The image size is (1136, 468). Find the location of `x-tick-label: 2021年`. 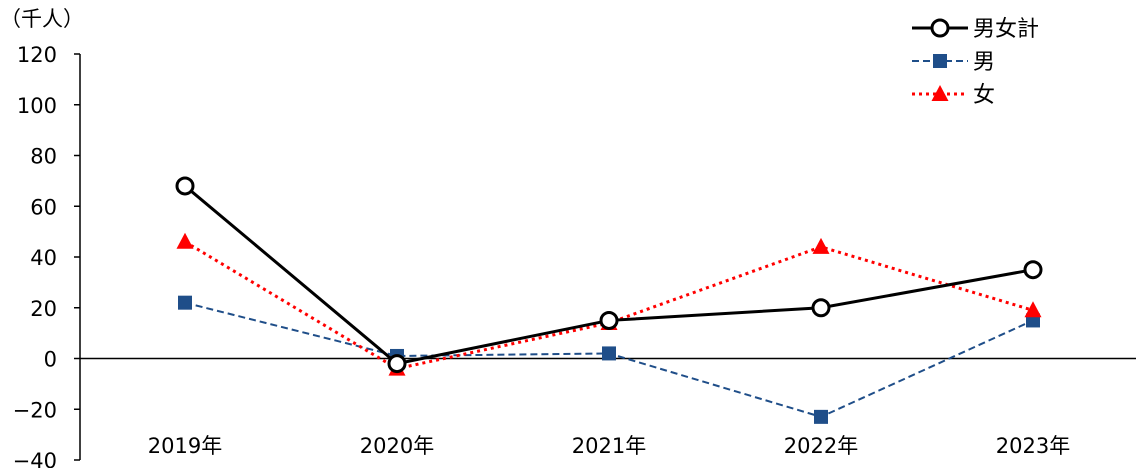

x-tick-label: 2021年 is located at coordinates (609, 446).